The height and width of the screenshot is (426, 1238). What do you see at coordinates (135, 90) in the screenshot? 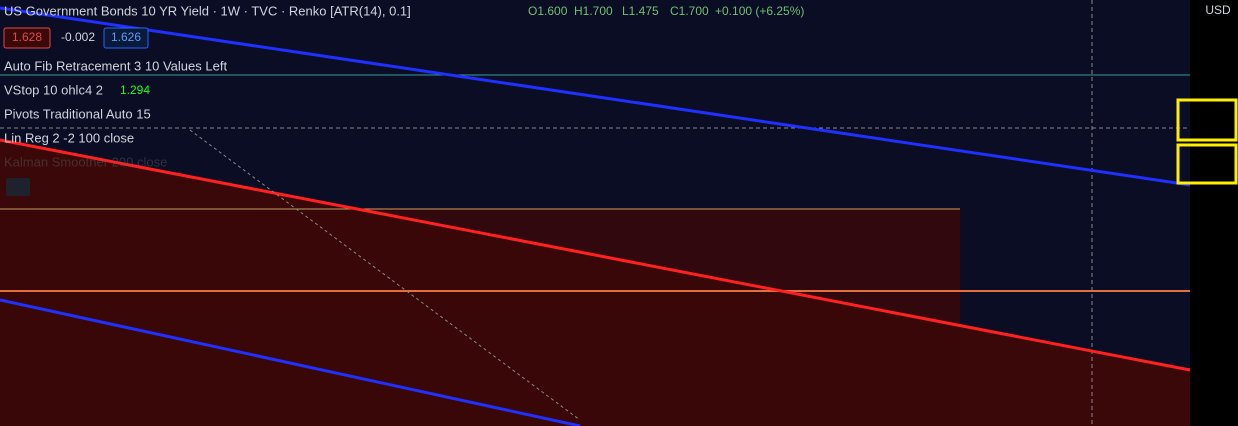
I see `indicator-value: 1.294` at bounding box center [135, 90].